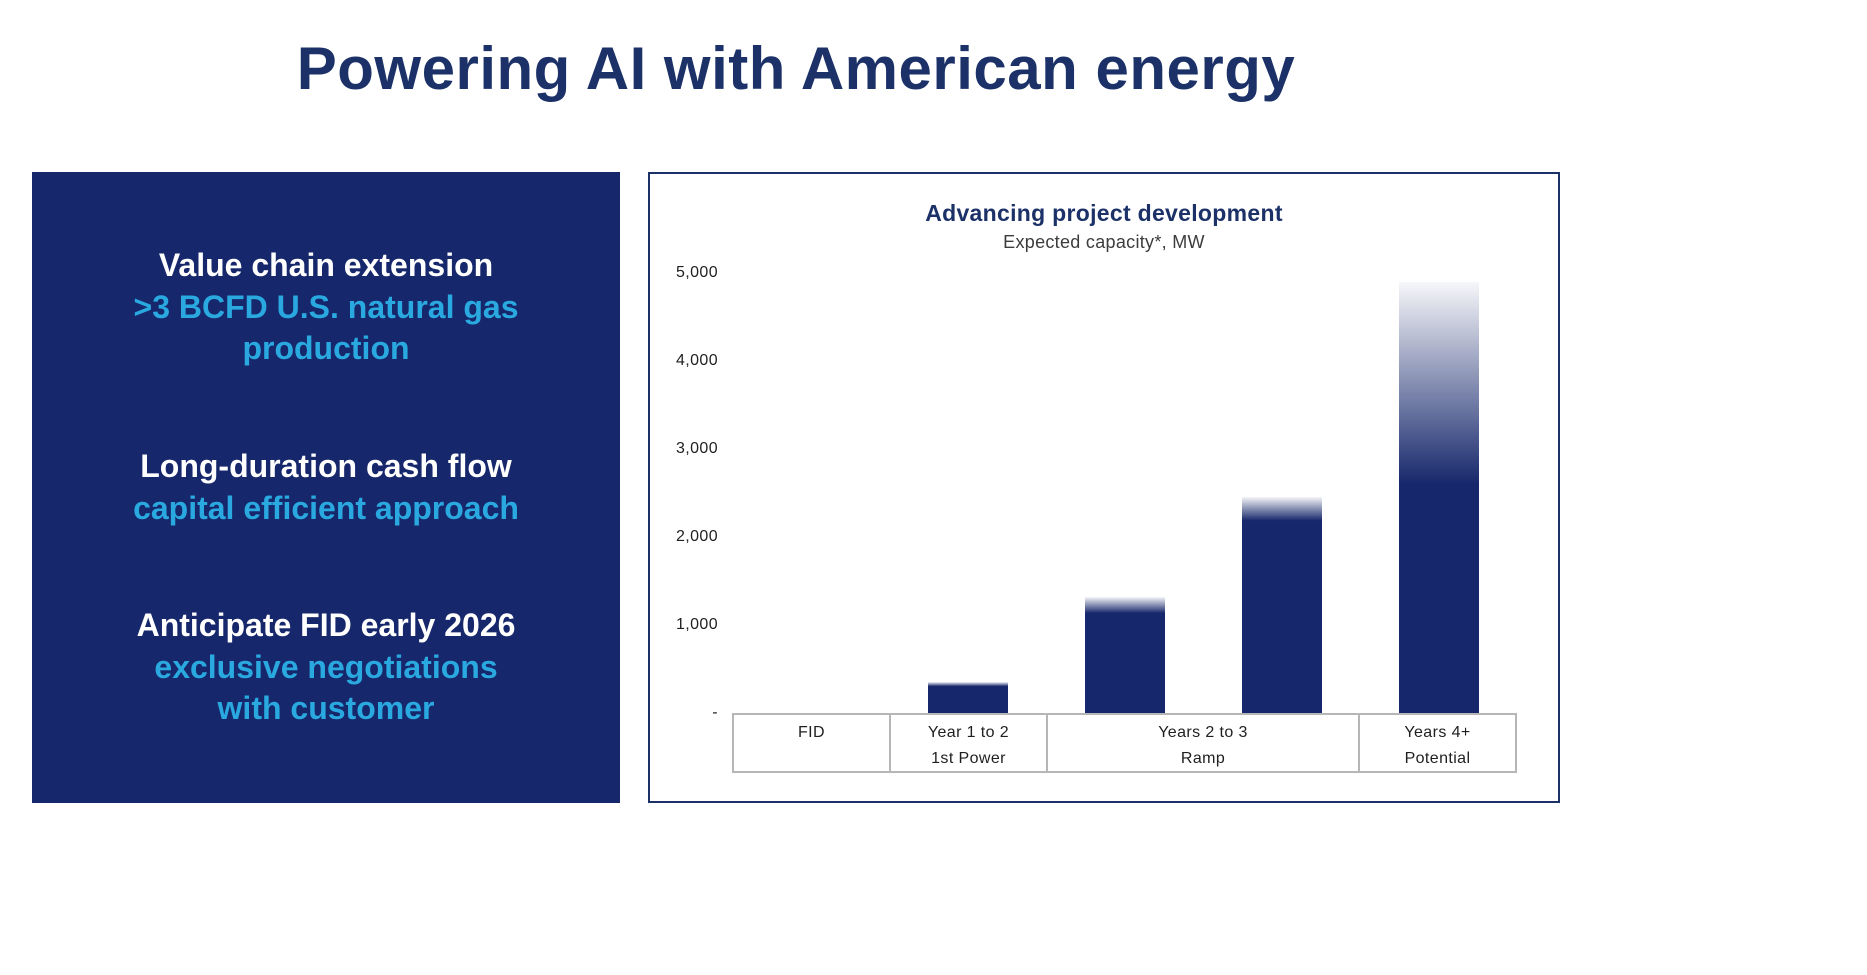 This screenshot has width=1867, height=975. I want to click on x-axis-group-years-4-: Years 4+ Potential, so click(1436, 743).